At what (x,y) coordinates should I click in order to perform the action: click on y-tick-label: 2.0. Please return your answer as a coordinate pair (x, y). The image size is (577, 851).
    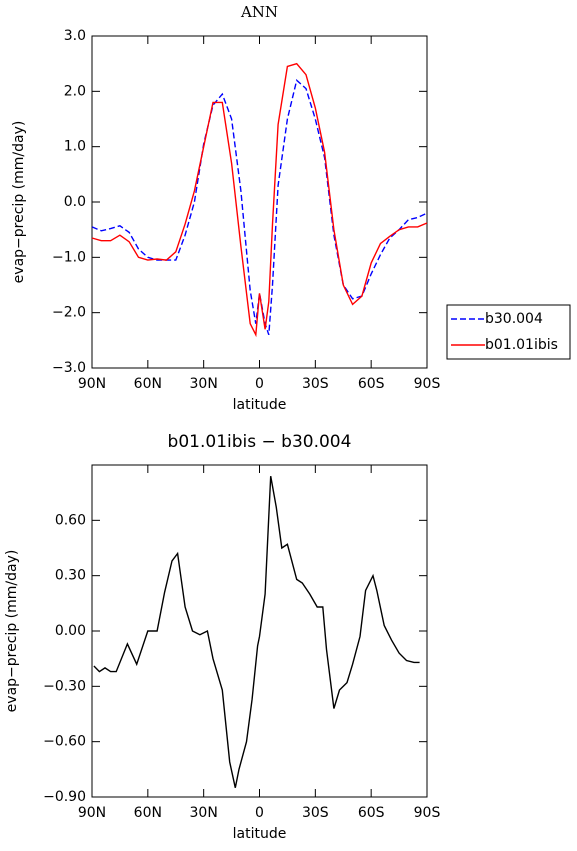
    Looking at the image, I should click on (75, 91).